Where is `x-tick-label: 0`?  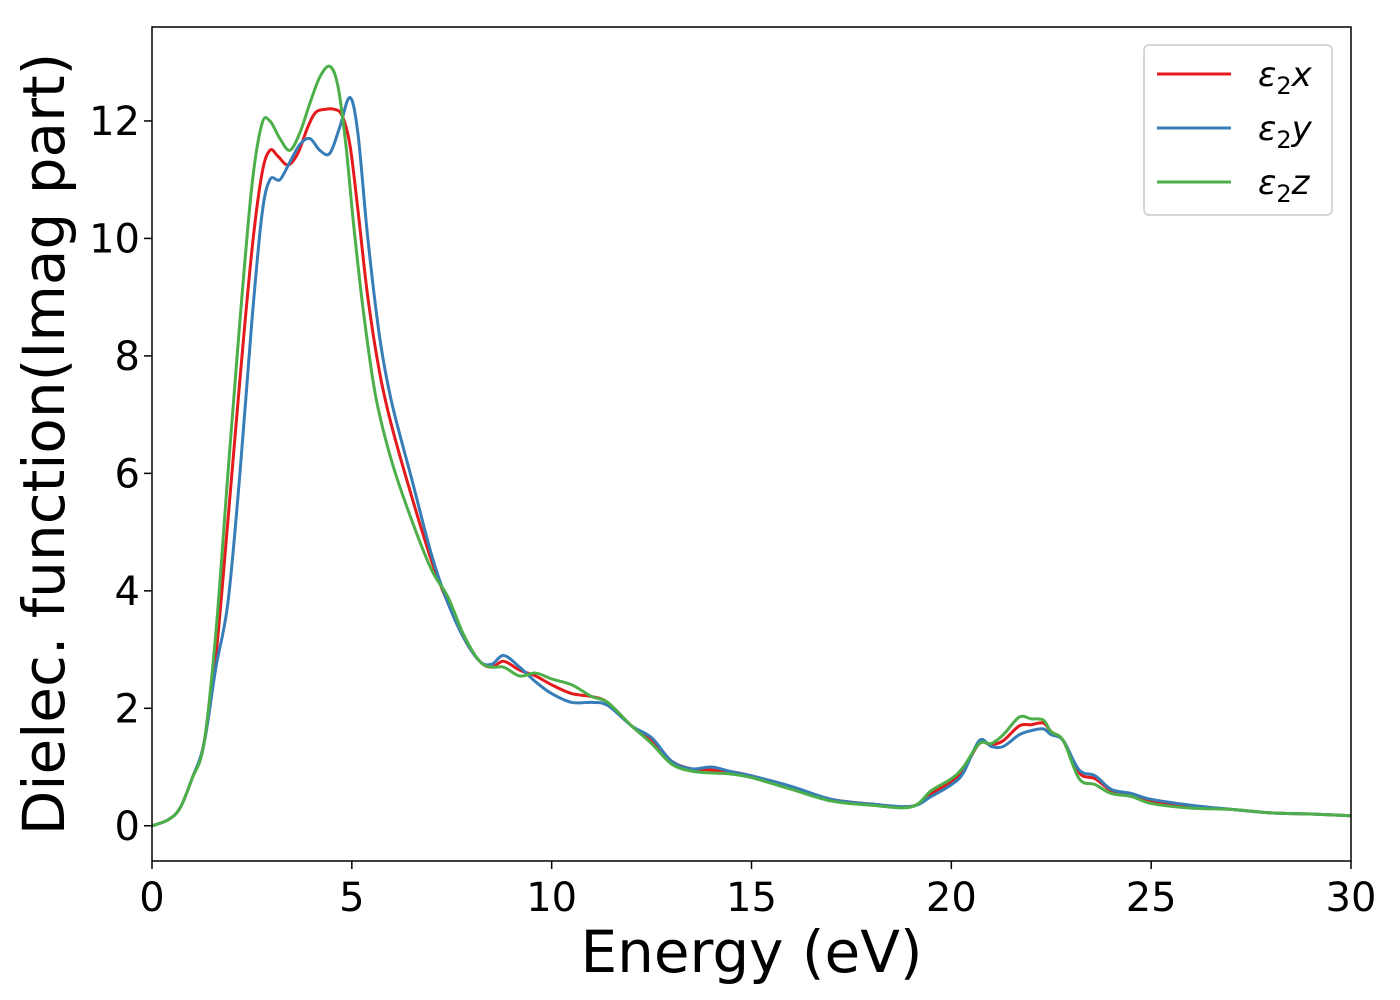 x-tick-label: 0 is located at coordinates (151, 898).